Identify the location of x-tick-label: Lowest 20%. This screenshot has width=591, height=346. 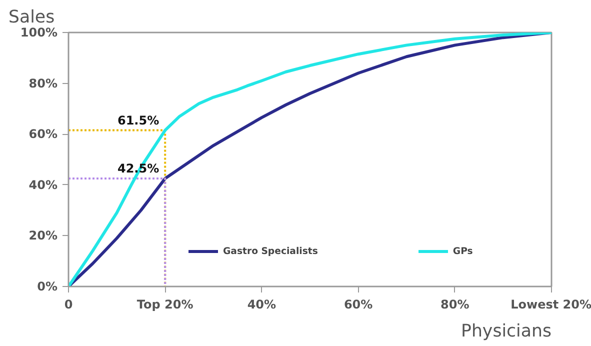
(550, 305).